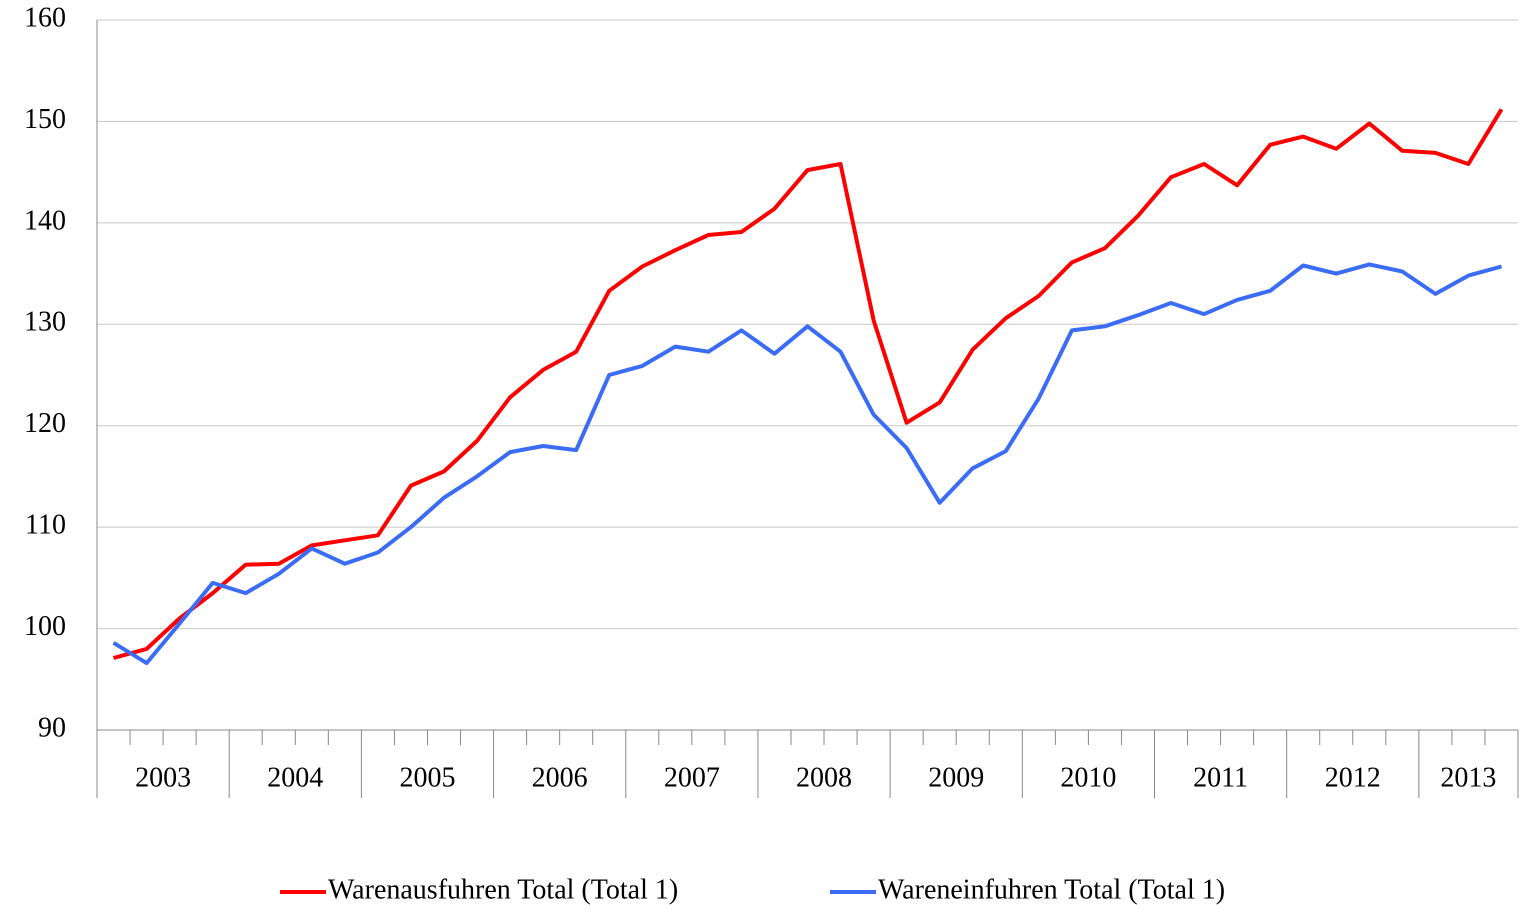  What do you see at coordinates (692, 777) in the screenshot?
I see `x-group-label: 2007` at bounding box center [692, 777].